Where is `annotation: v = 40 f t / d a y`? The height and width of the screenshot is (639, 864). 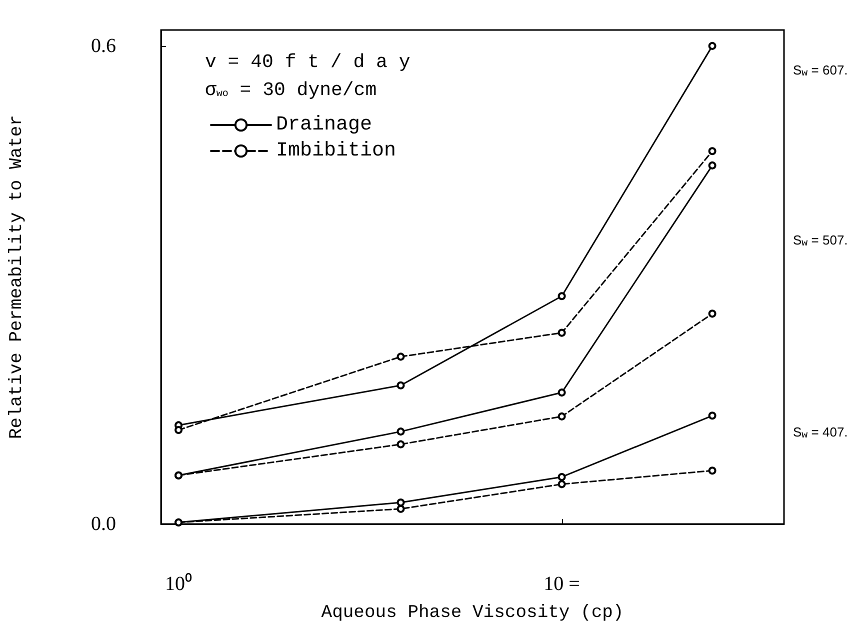 annotation: v = 40 f t / d a y is located at coordinates (307, 62).